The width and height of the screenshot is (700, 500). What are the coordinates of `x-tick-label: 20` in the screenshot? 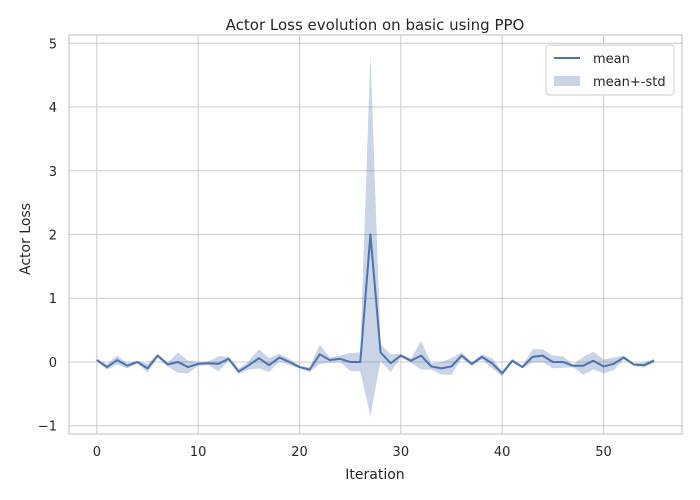 It's located at (299, 452).